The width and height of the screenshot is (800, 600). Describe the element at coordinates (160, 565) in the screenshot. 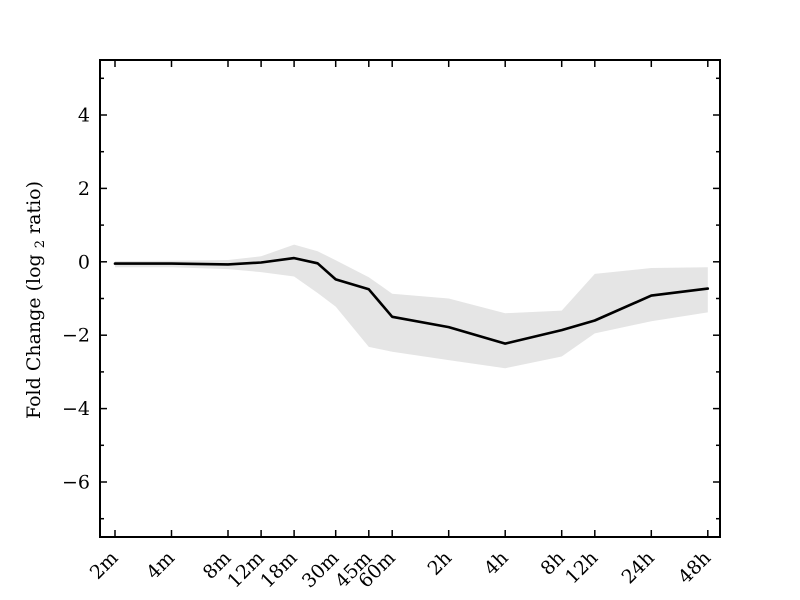

I see `x-tick-label: 4m` at that location.